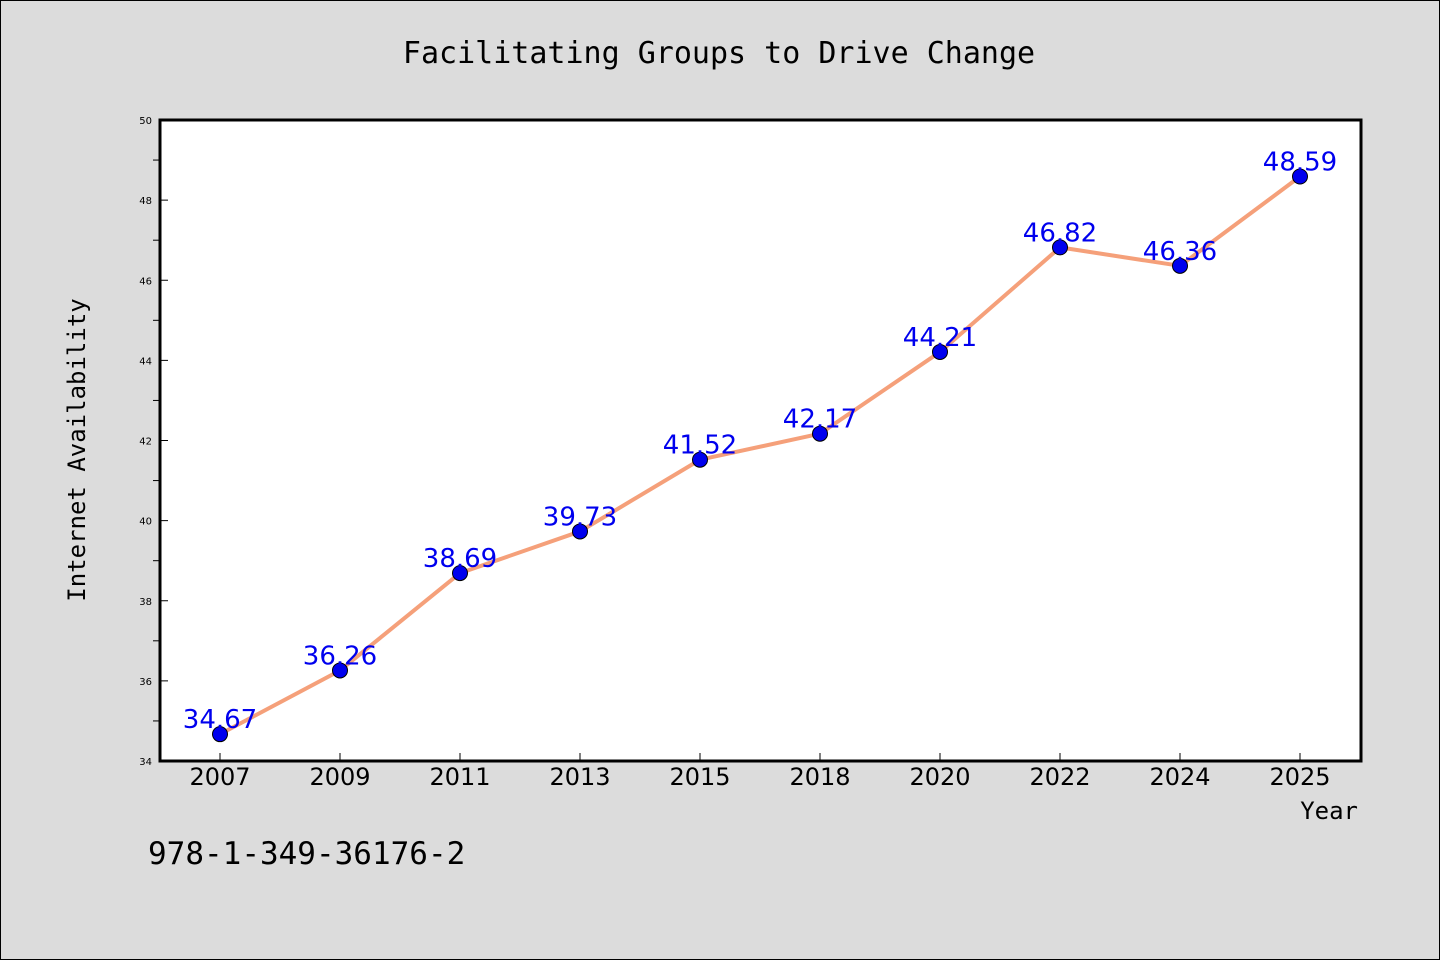  I want to click on data-label: 46.36, so click(1180, 252).